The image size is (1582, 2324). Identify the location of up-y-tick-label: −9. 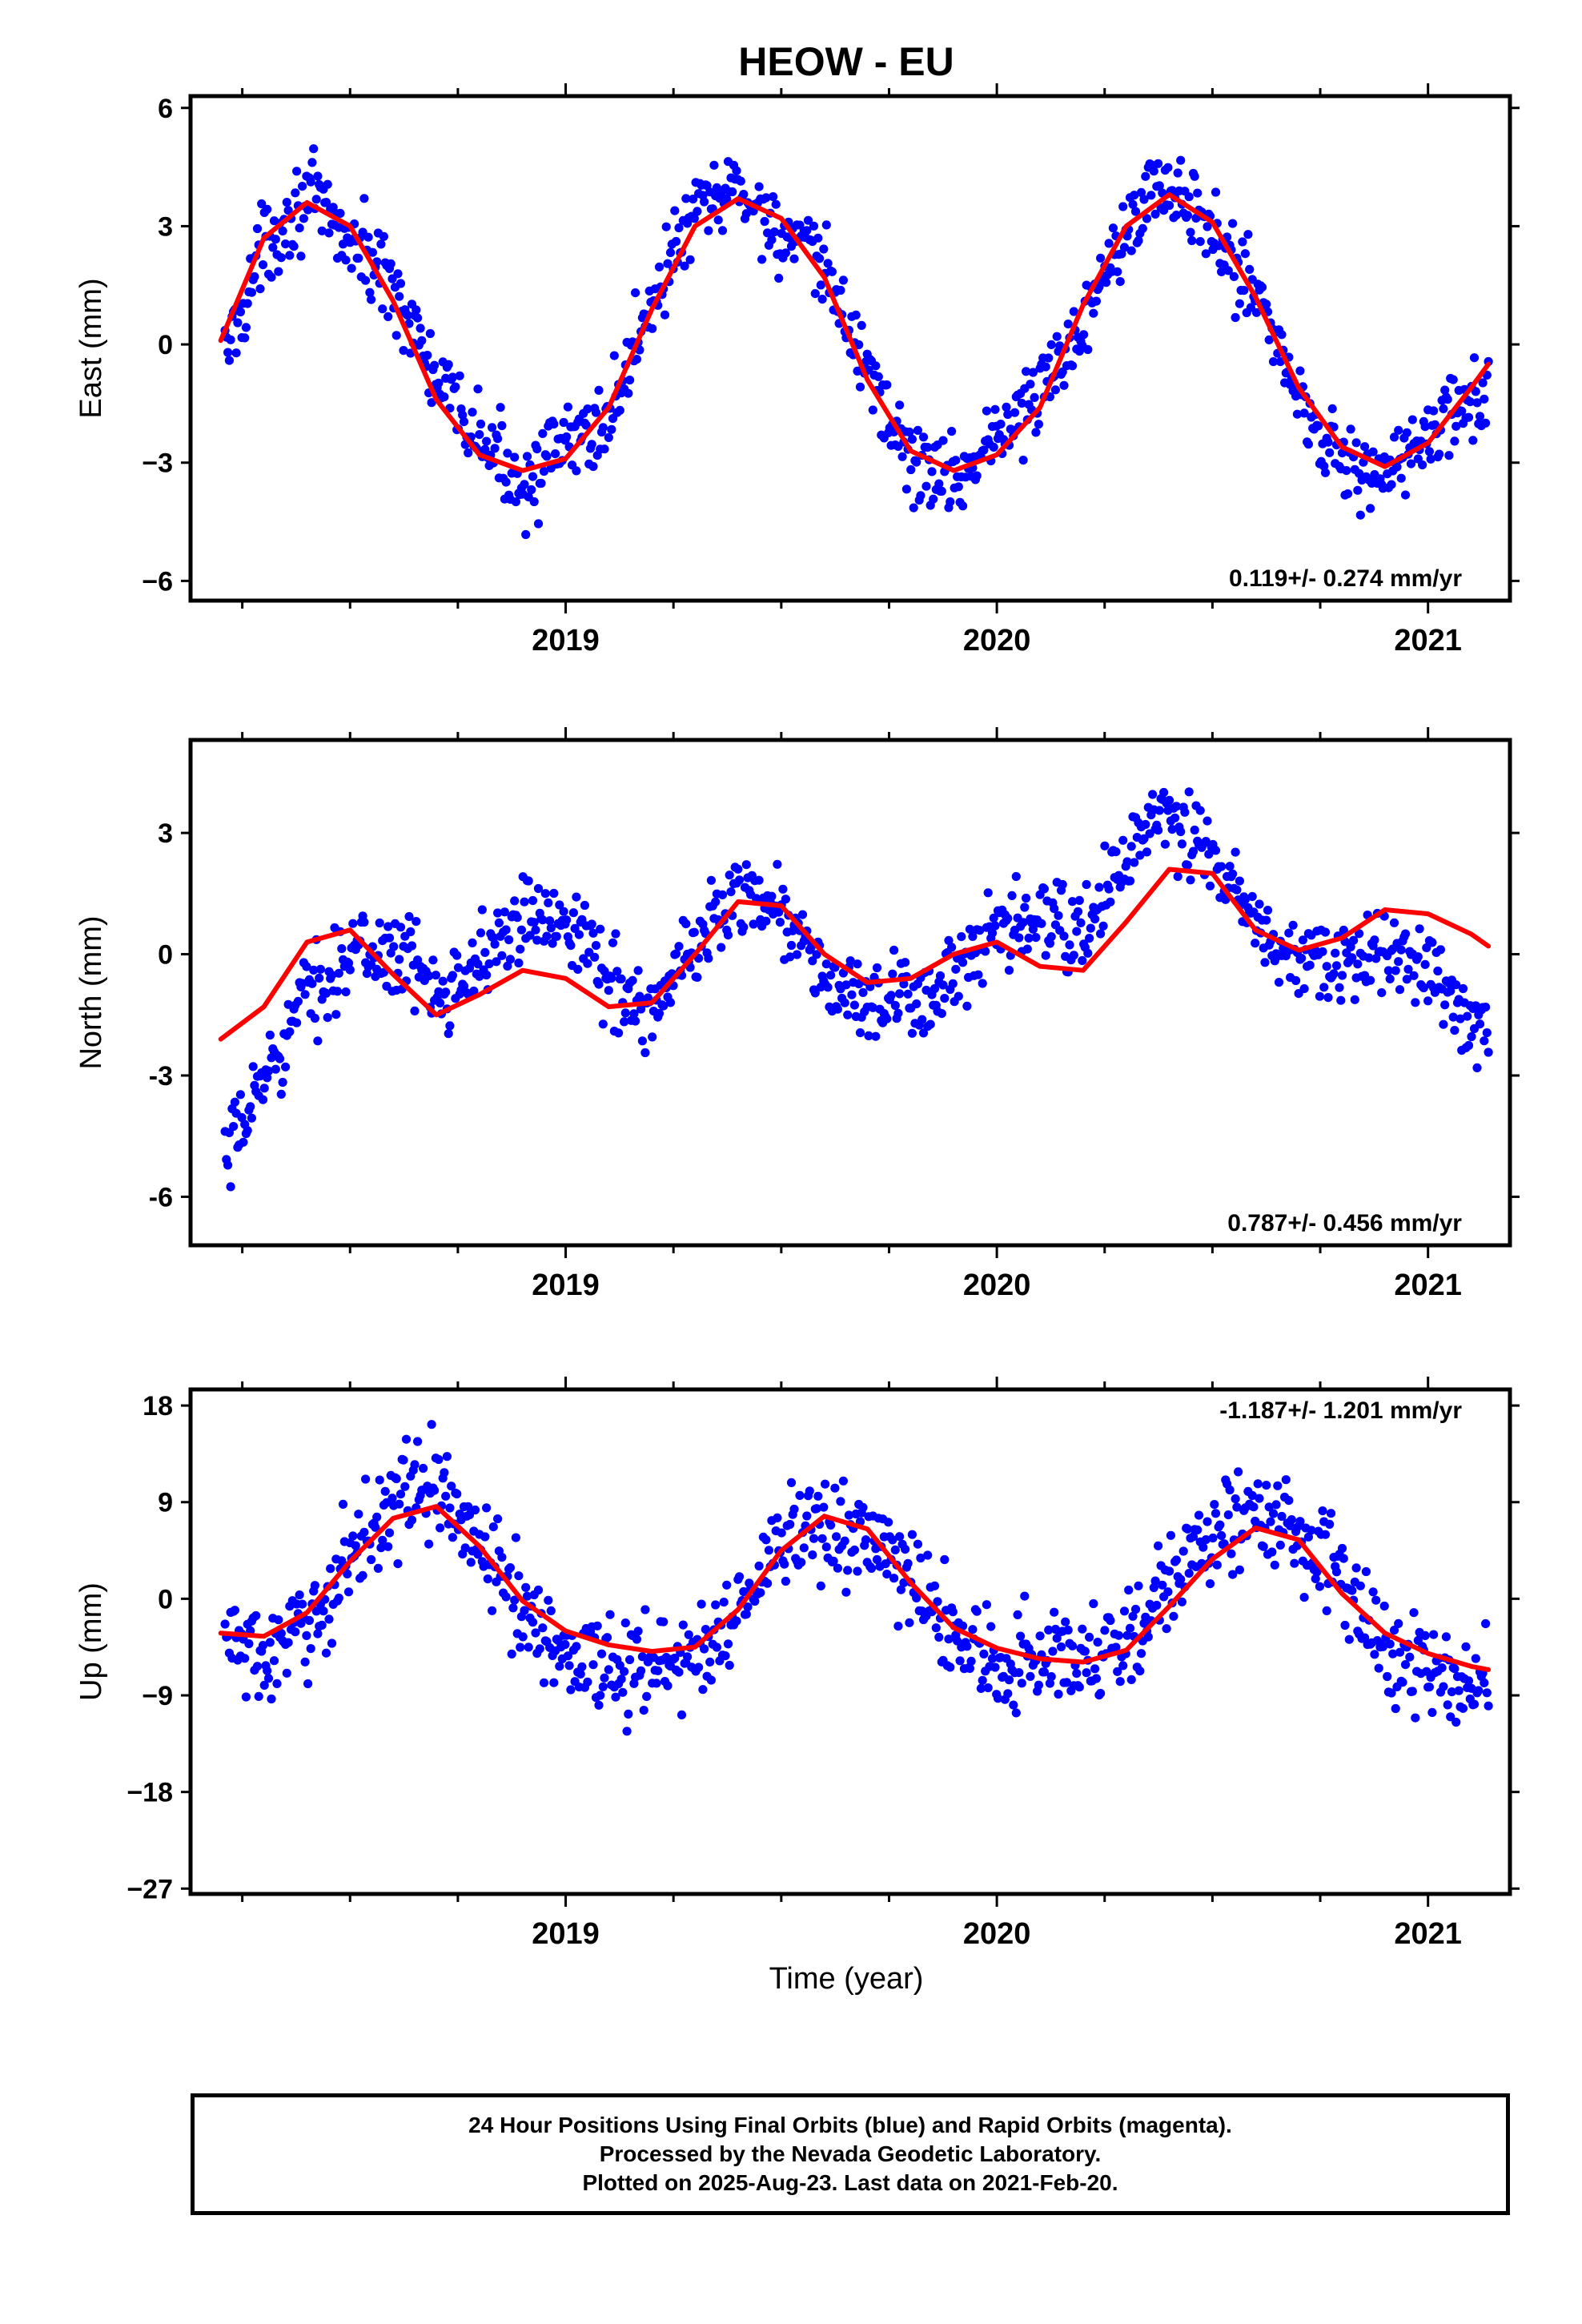
(157, 1696).